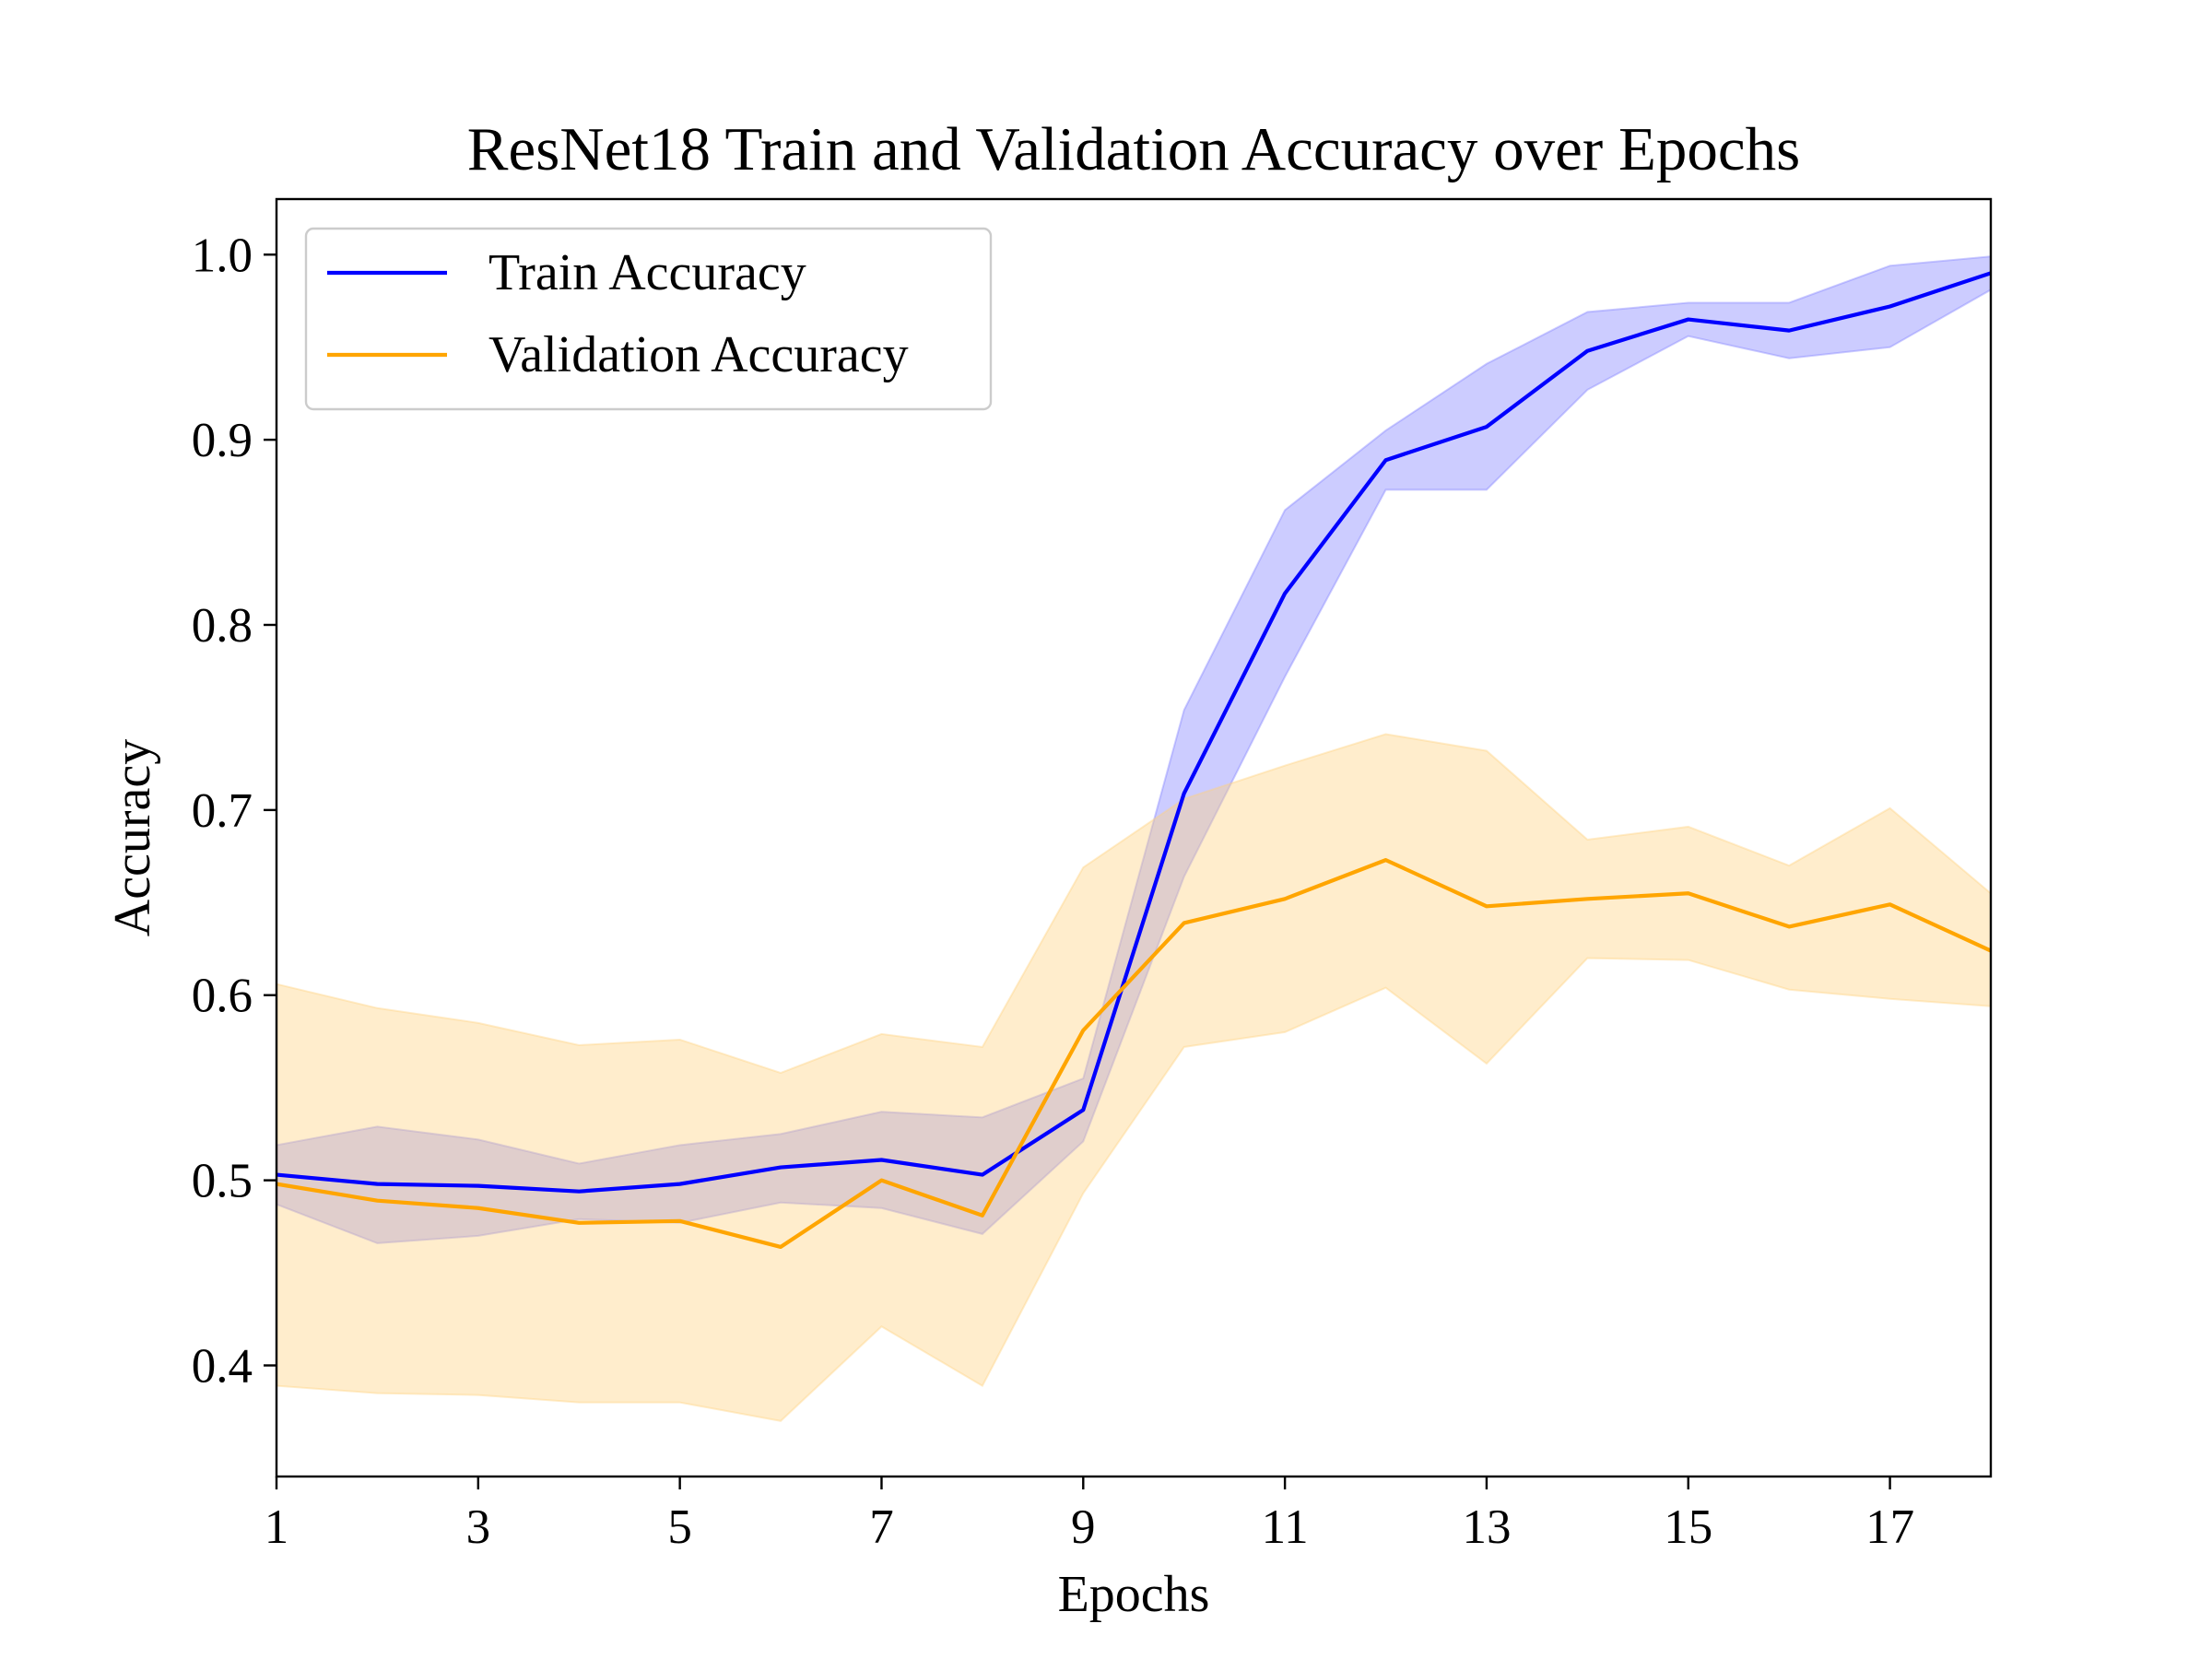 This screenshot has height=1659, width=2212. What do you see at coordinates (1134, 1594) in the screenshot?
I see `x-axis-label: Epochs` at bounding box center [1134, 1594].